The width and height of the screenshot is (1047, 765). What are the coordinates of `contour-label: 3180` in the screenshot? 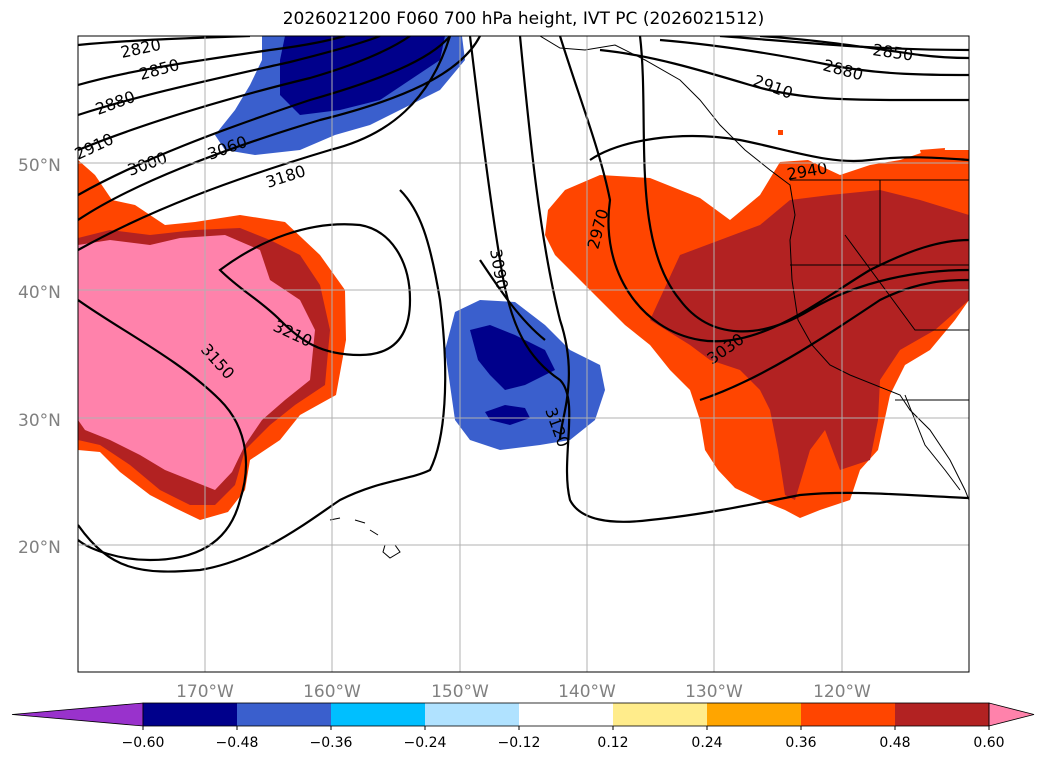 It's located at (285, 176).